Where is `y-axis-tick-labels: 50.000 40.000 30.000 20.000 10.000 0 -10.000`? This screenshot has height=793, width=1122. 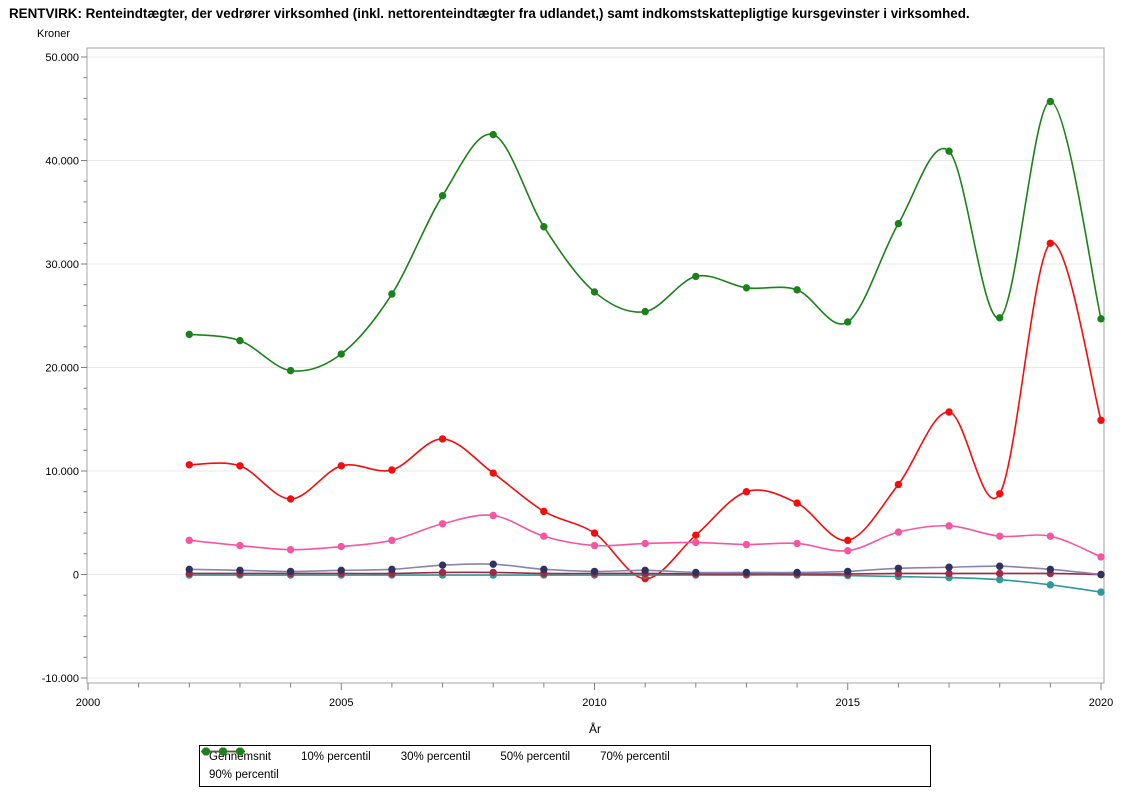
y-axis-tick-labels: 50.000 40.000 30.000 20.000 10.000 0 -10.000 is located at coordinates (60, 368).